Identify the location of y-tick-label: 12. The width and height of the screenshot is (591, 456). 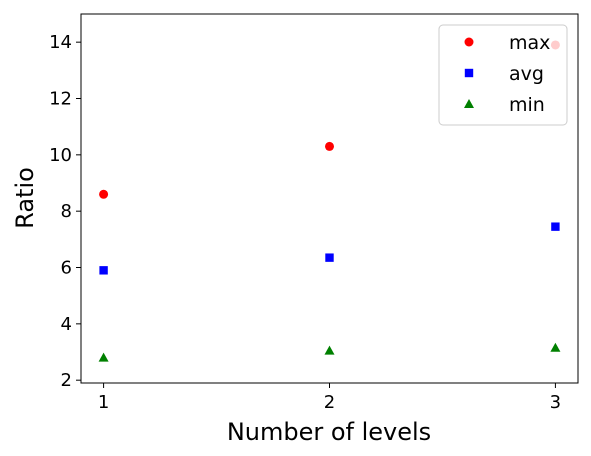
(60, 99).